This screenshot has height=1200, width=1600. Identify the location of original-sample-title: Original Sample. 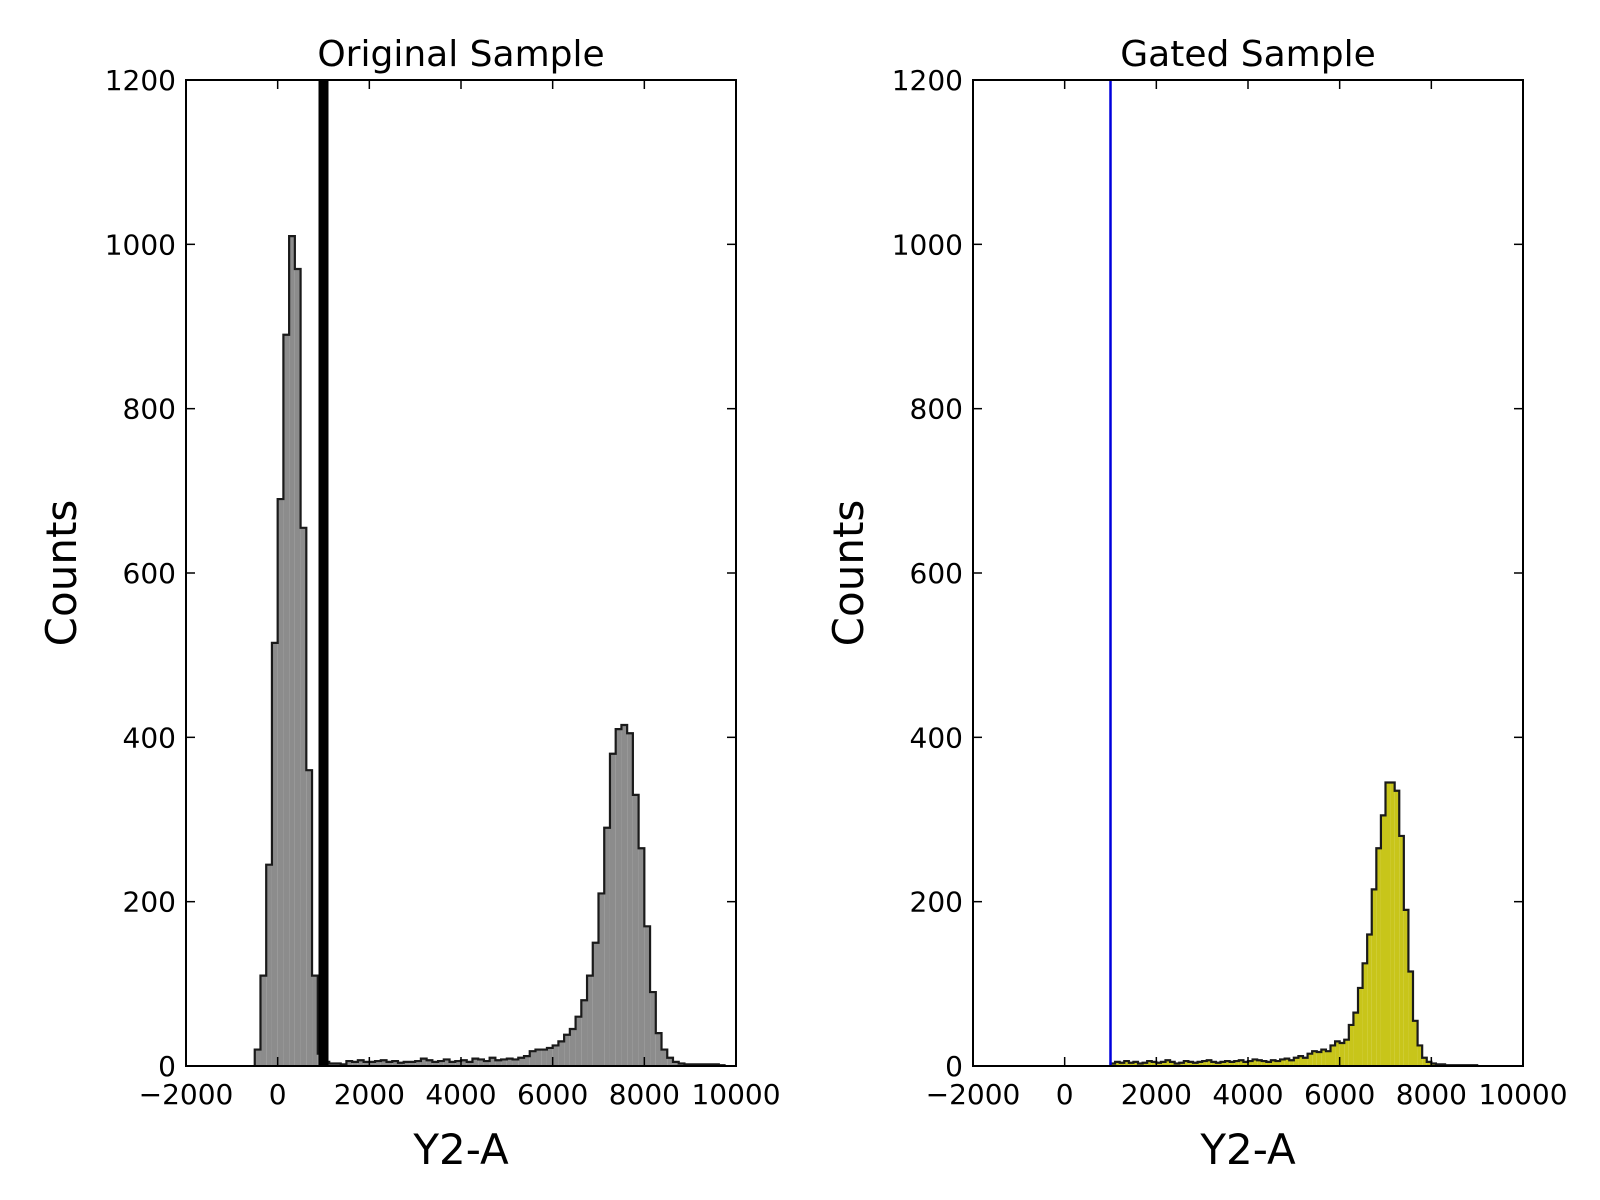
(460, 54).